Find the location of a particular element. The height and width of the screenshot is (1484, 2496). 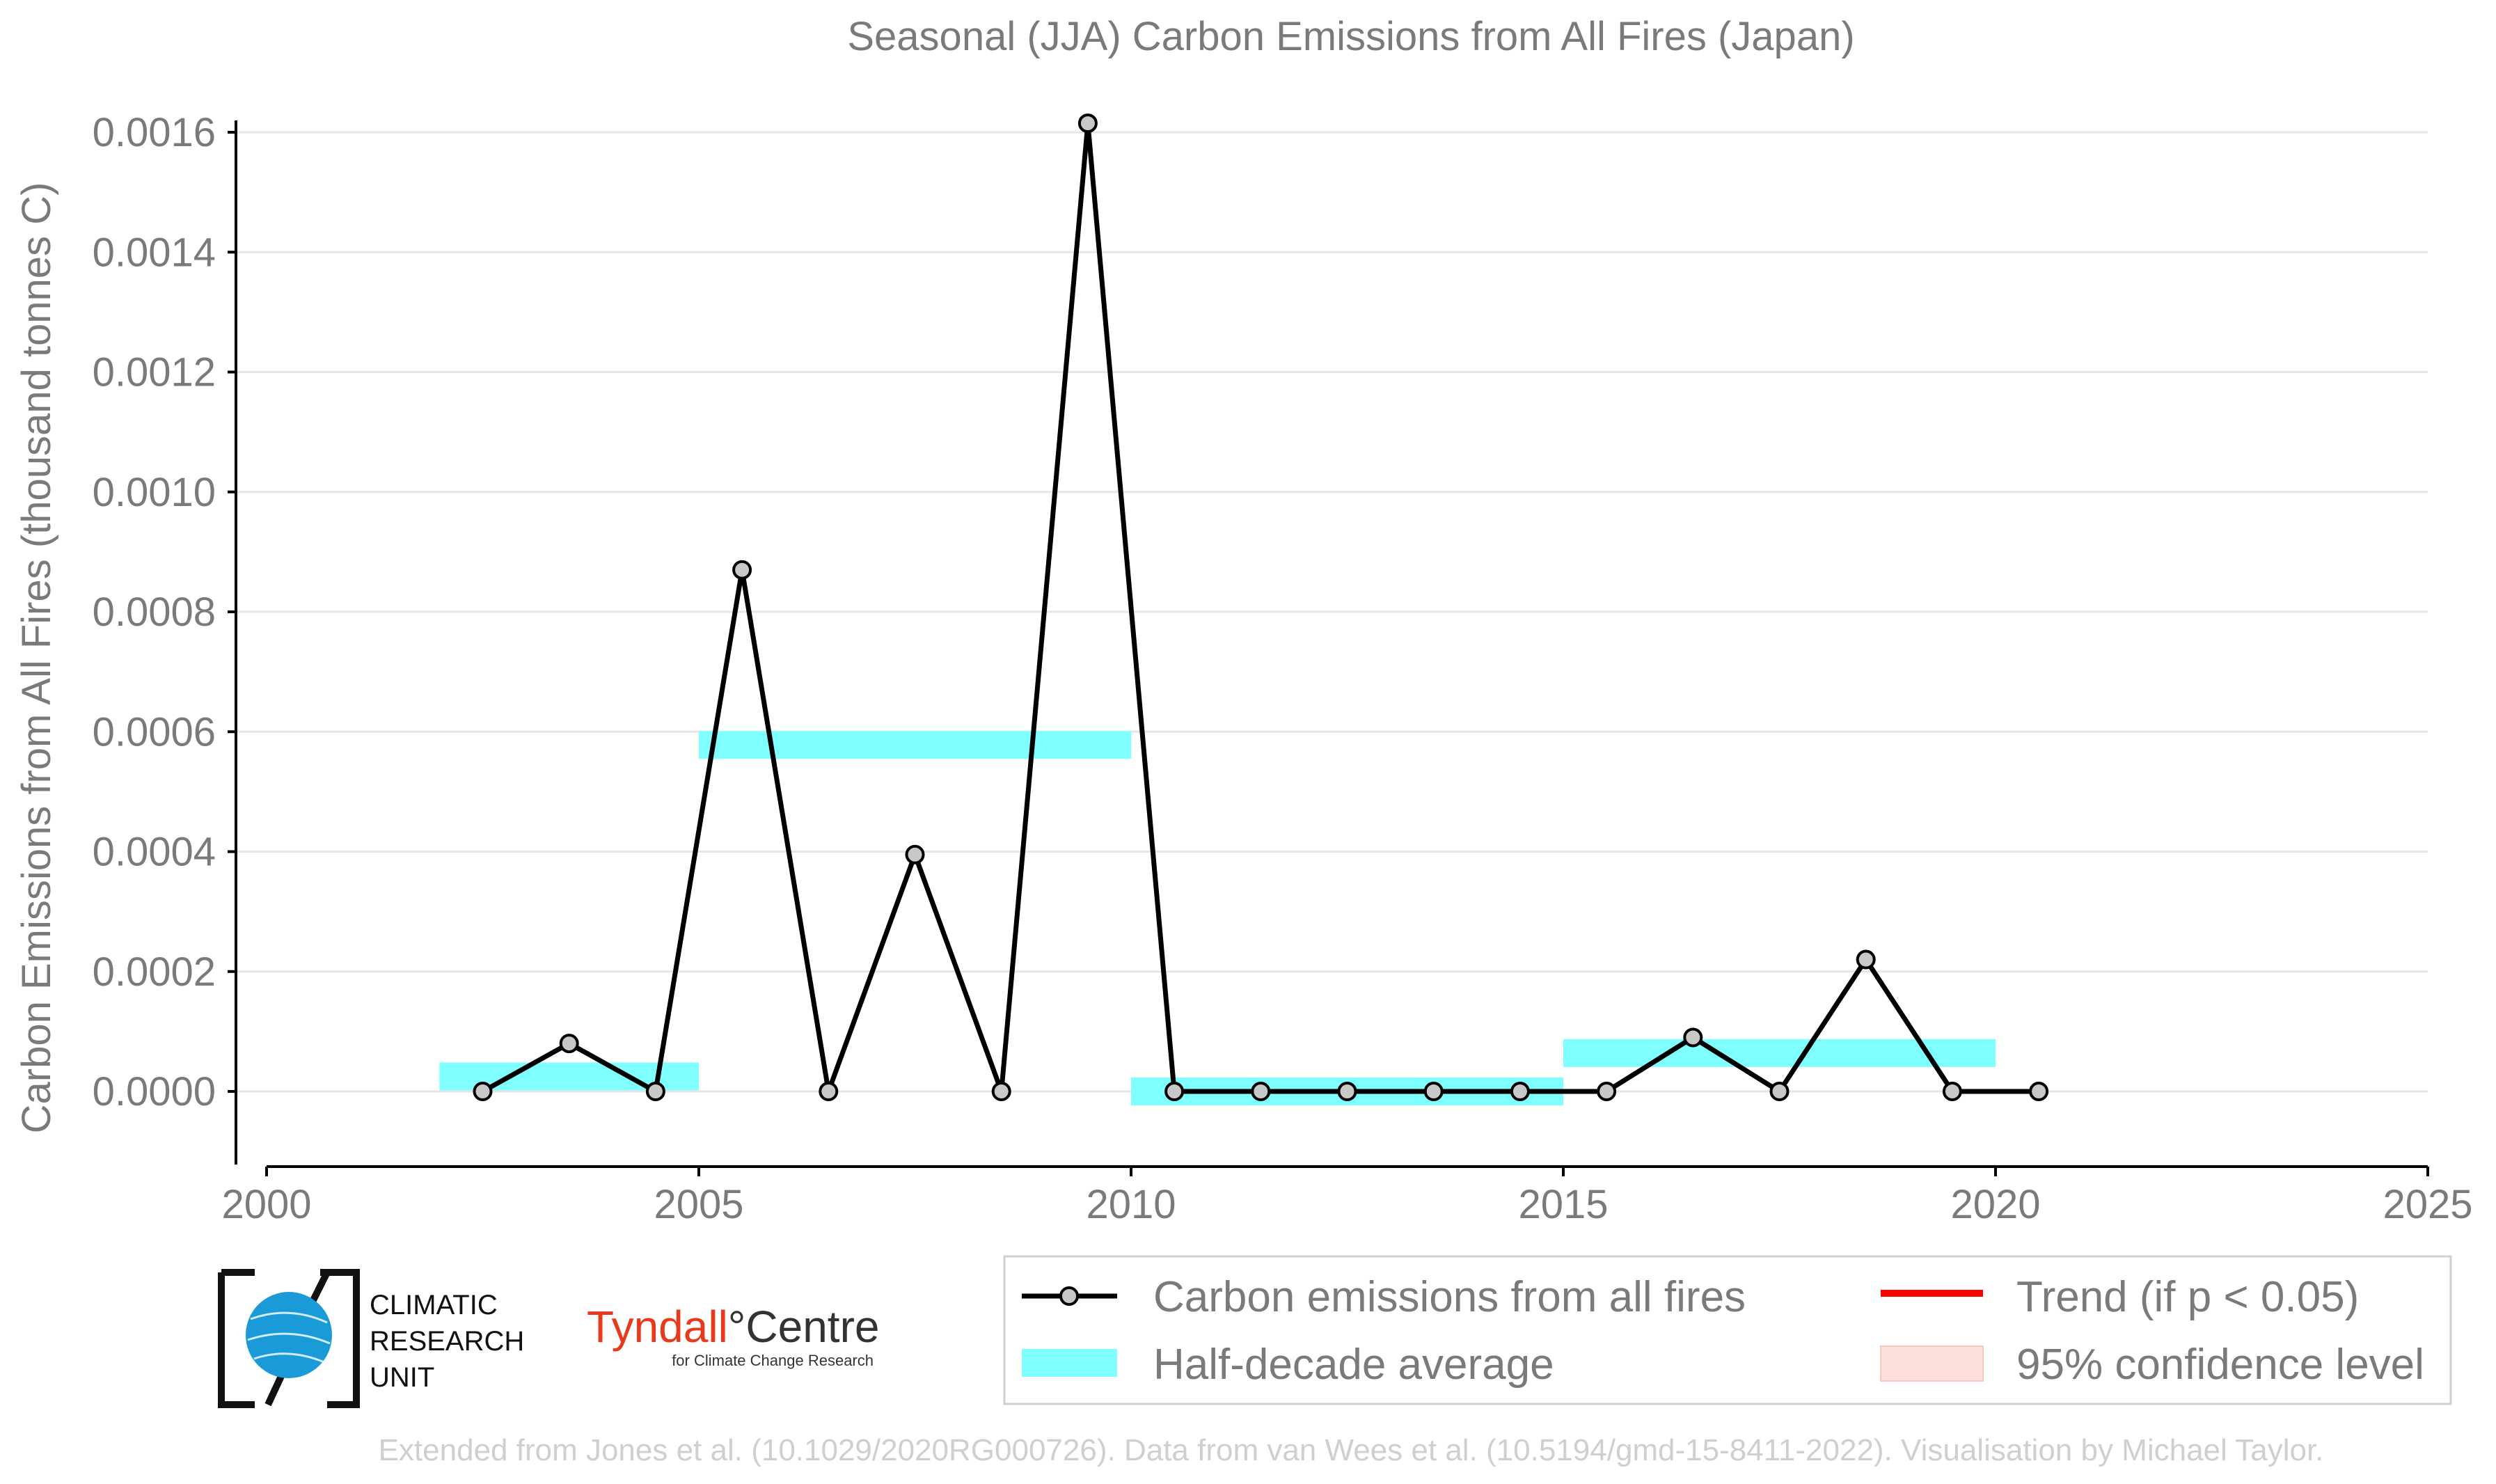

cru-text-line-3: UNIT is located at coordinates (402, 1377).